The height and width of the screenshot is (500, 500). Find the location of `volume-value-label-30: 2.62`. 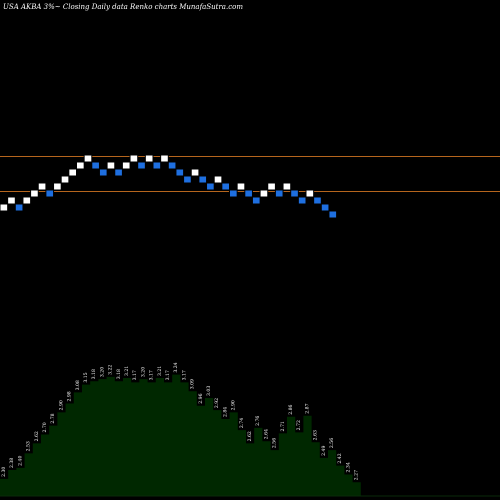

volume-value-label-30: 2.62 is located at coordinates (250, 436).